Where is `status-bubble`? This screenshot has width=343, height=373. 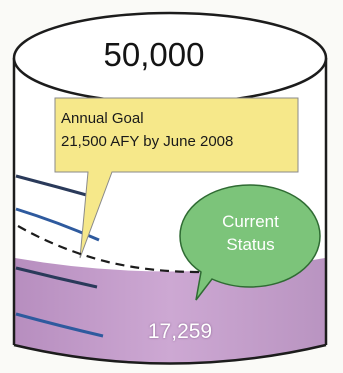 status-bubble is located at coordinates (250, 242).